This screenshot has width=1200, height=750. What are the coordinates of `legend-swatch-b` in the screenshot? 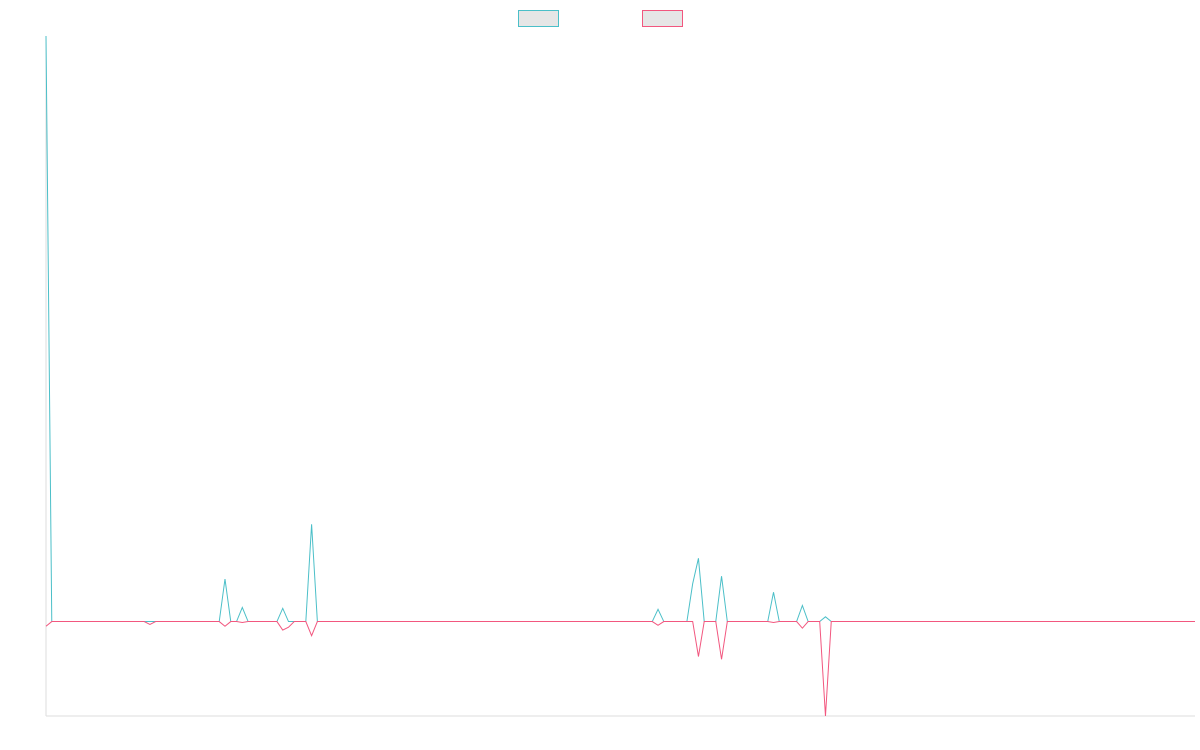 It's located at (662, 18).